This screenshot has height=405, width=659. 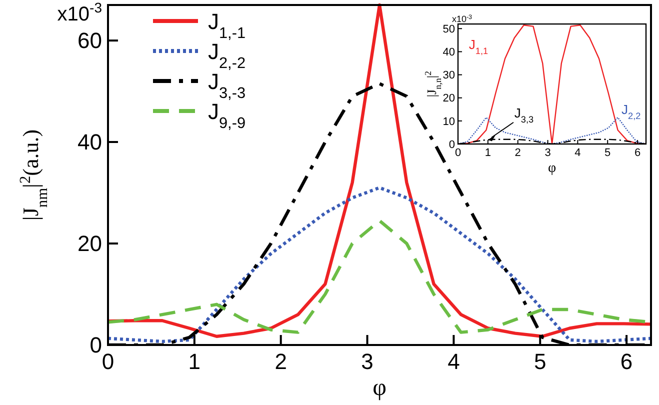 What do you see at coordinates (227, 115) in the screenshot?
I see `legend-label: J$_{9,-9}$` at bounding box center [227, 115].